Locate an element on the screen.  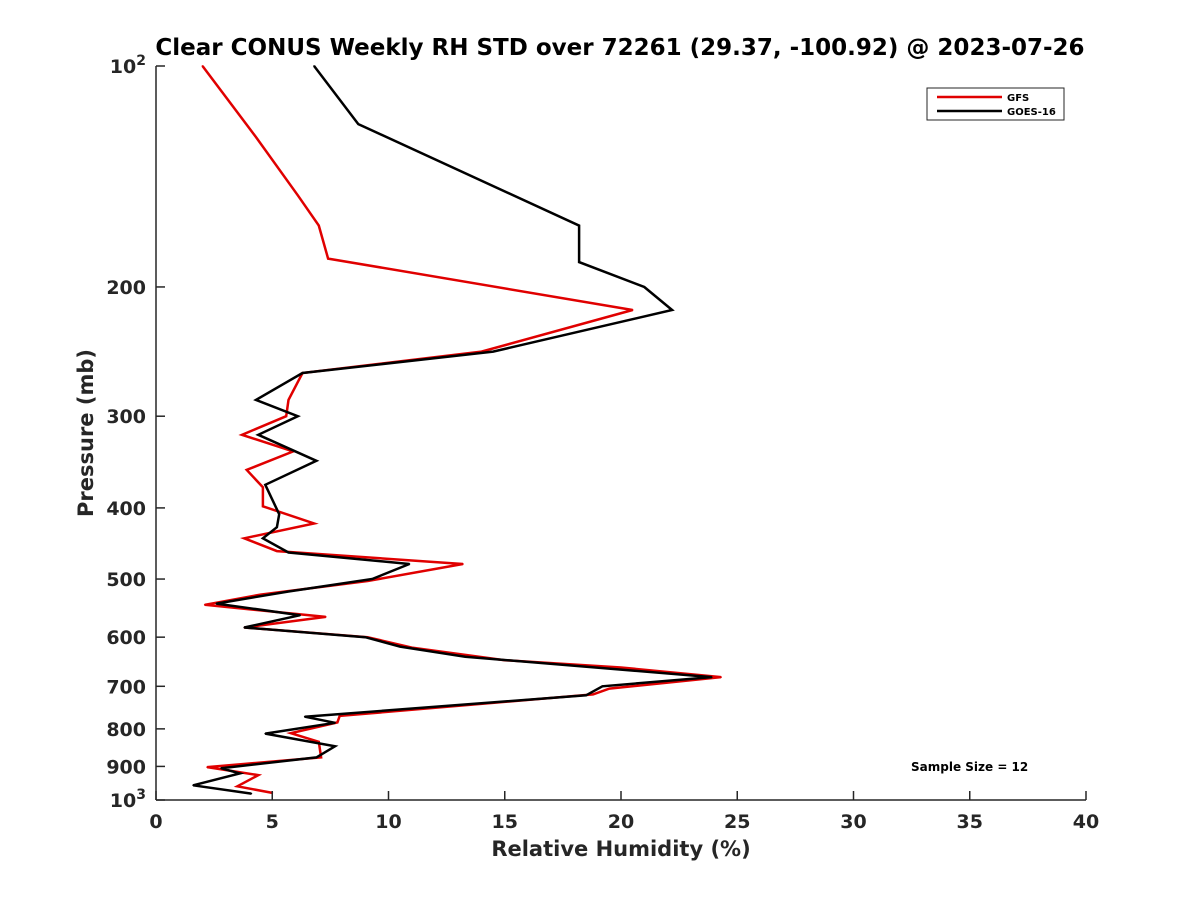
x-tick-label: 40 is located at coordinates (1086, 822).